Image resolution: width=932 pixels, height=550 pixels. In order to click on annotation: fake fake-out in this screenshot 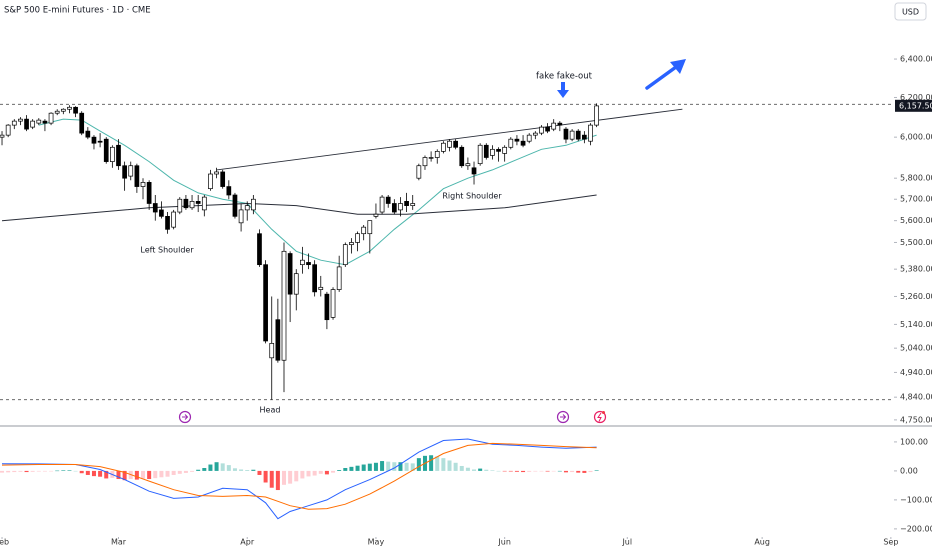, I will do `click(564, 77)`.